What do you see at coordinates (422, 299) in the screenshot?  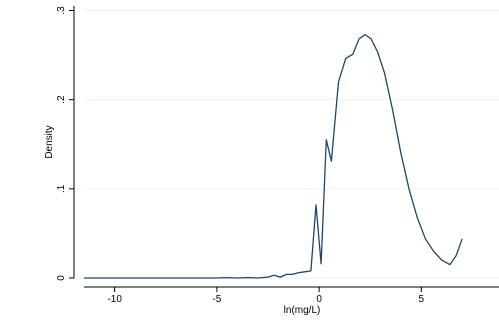 I see `x-tick-label: 5` at bounding box center [422, 299].